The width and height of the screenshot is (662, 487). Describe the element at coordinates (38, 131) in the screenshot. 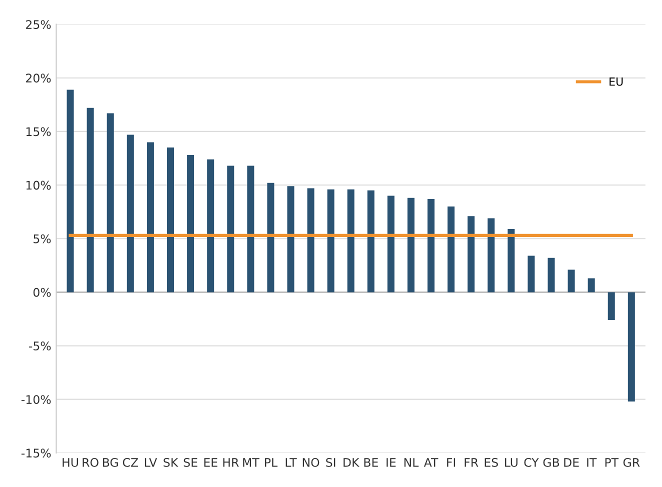

I see `y-tick-label: 15%` at that location.